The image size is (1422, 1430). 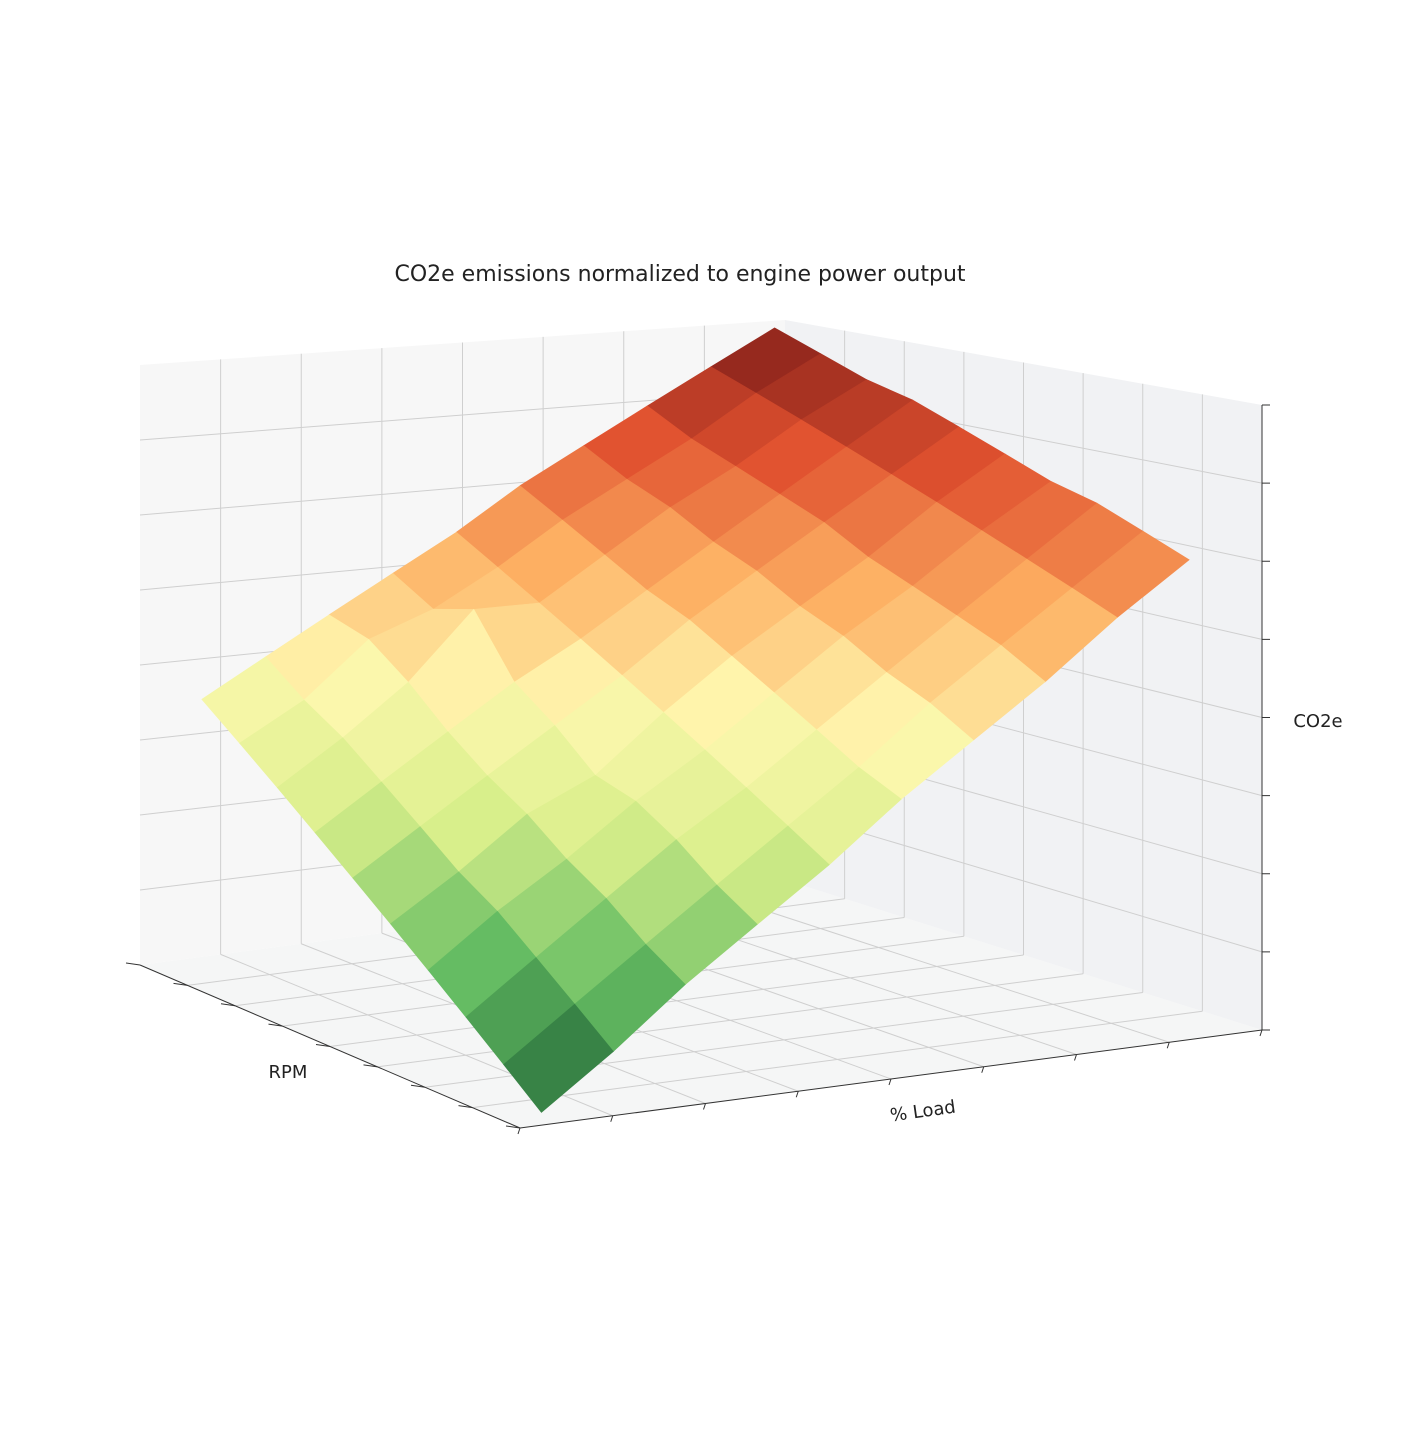 What do you see at coordinates (288, 1072) in the screenshot?
I see `x-axis-label: RPM` at bounding box center [288, 1072].